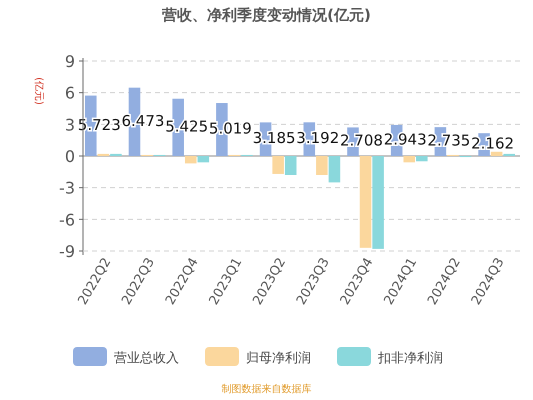  Describe the element at coordinates (143, 121) in the screenshot. I see `data-label: 6.473` at that location.